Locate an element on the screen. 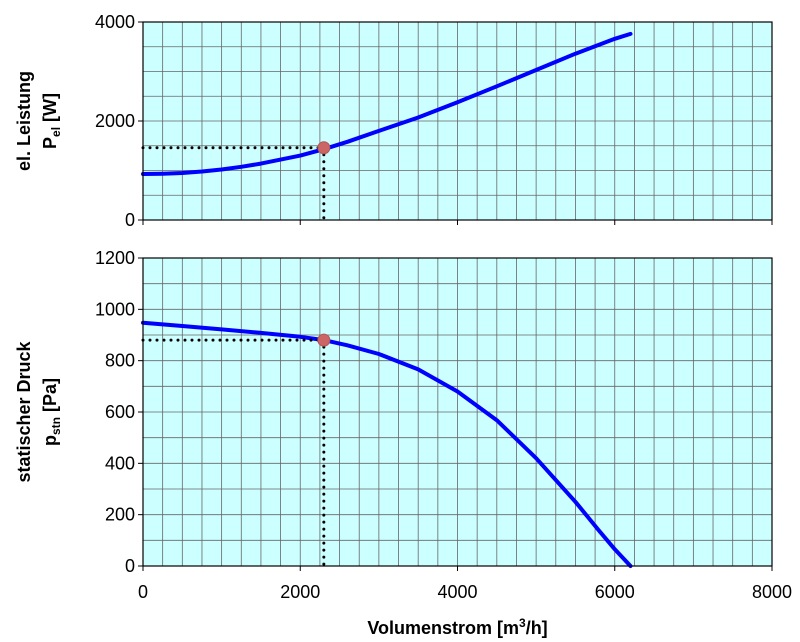 This screenshot has width=800, height=642. power-operating-point is located at coordinates (324, 148).